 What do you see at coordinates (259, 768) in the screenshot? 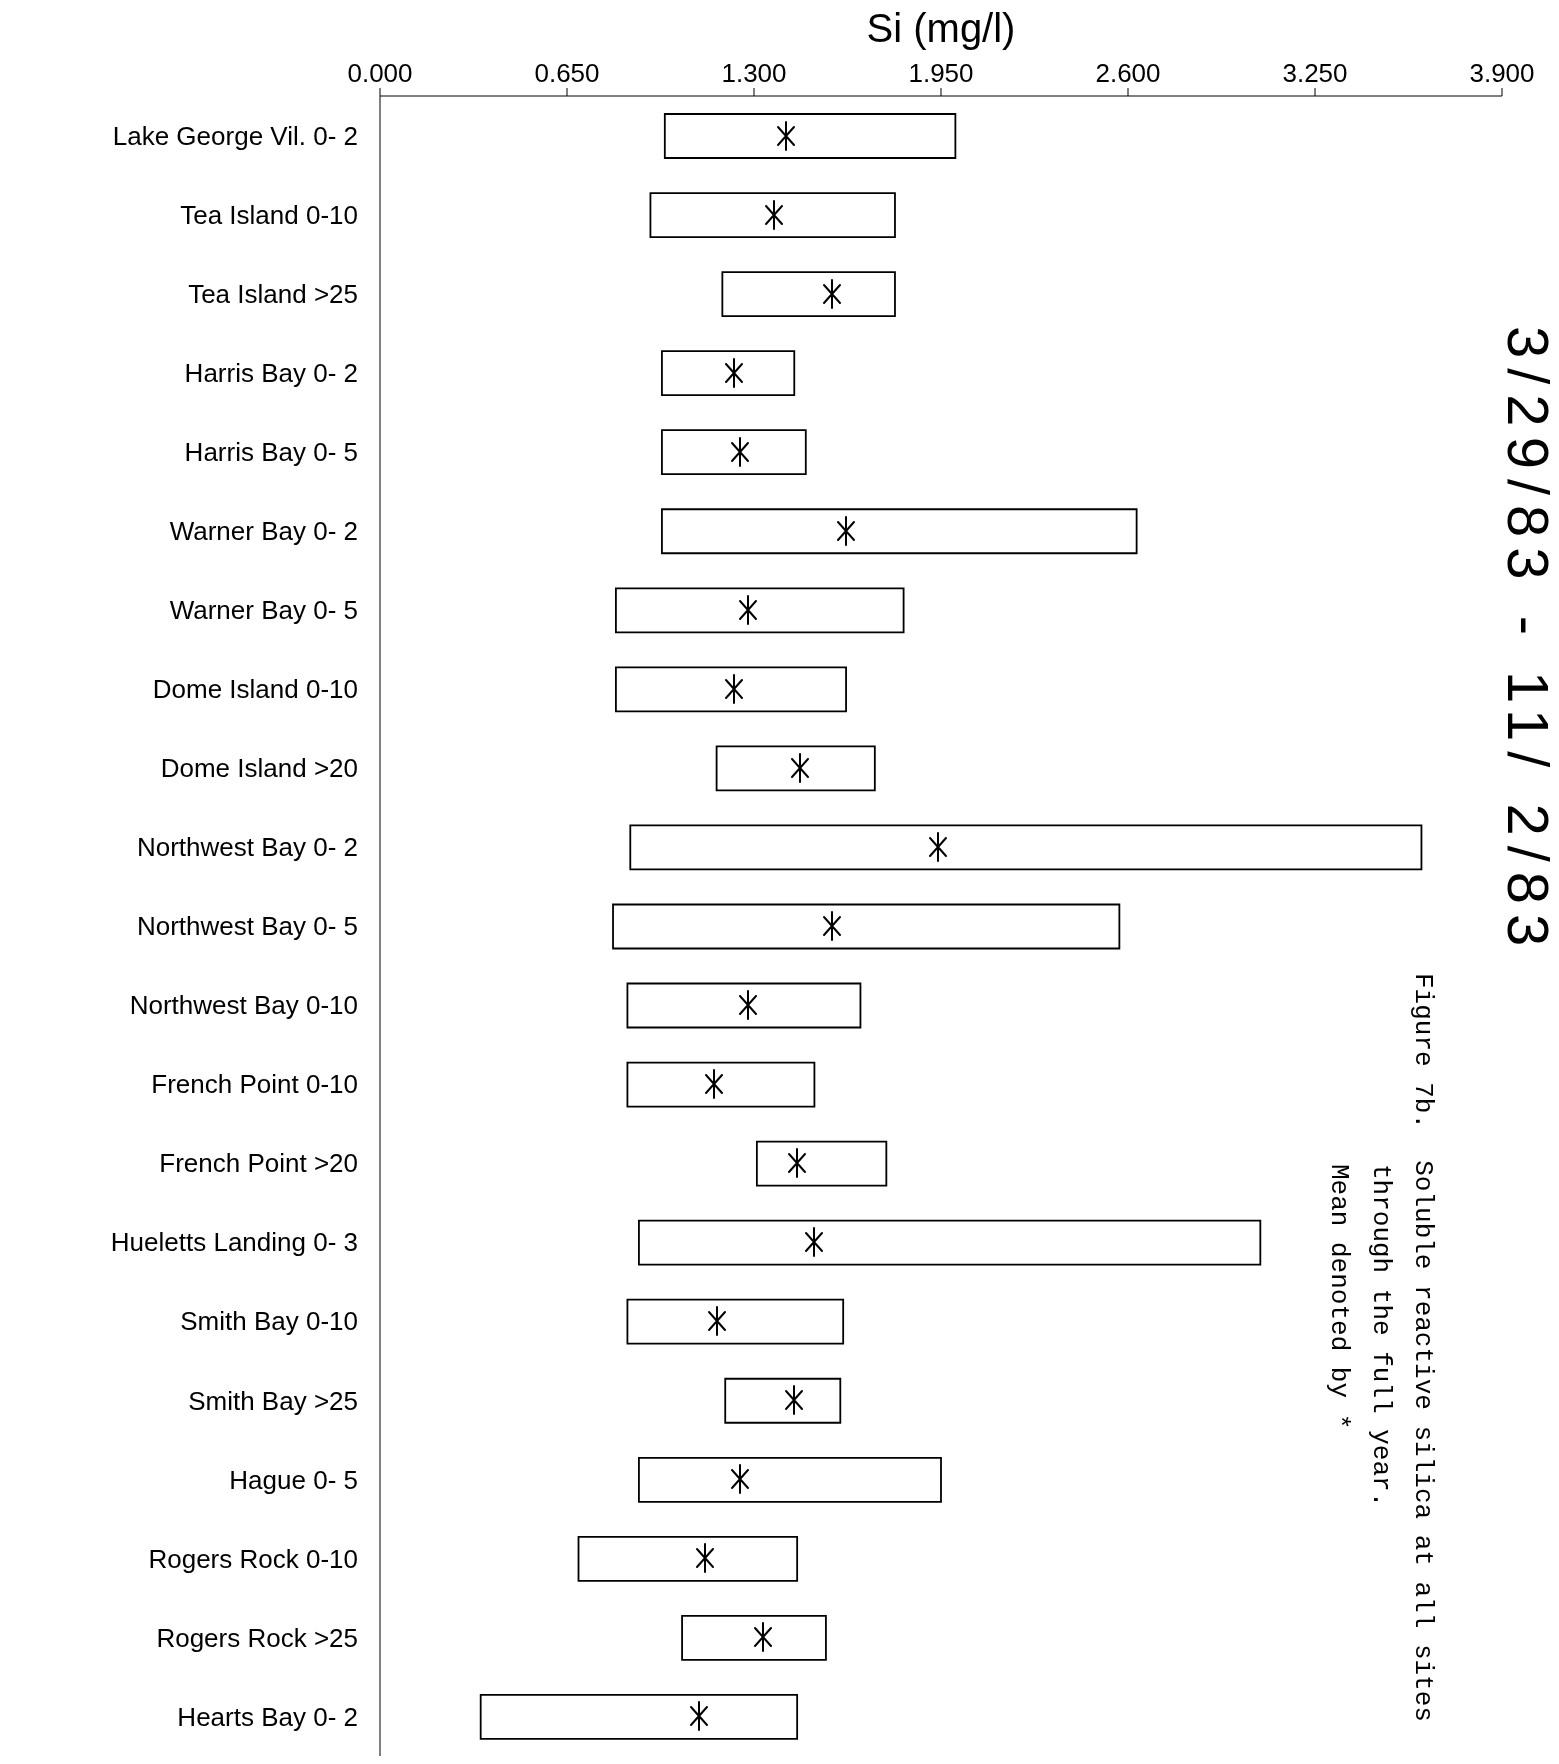
I see `y-tick-label: Dome Island >20` at bounding box center [259, 768].